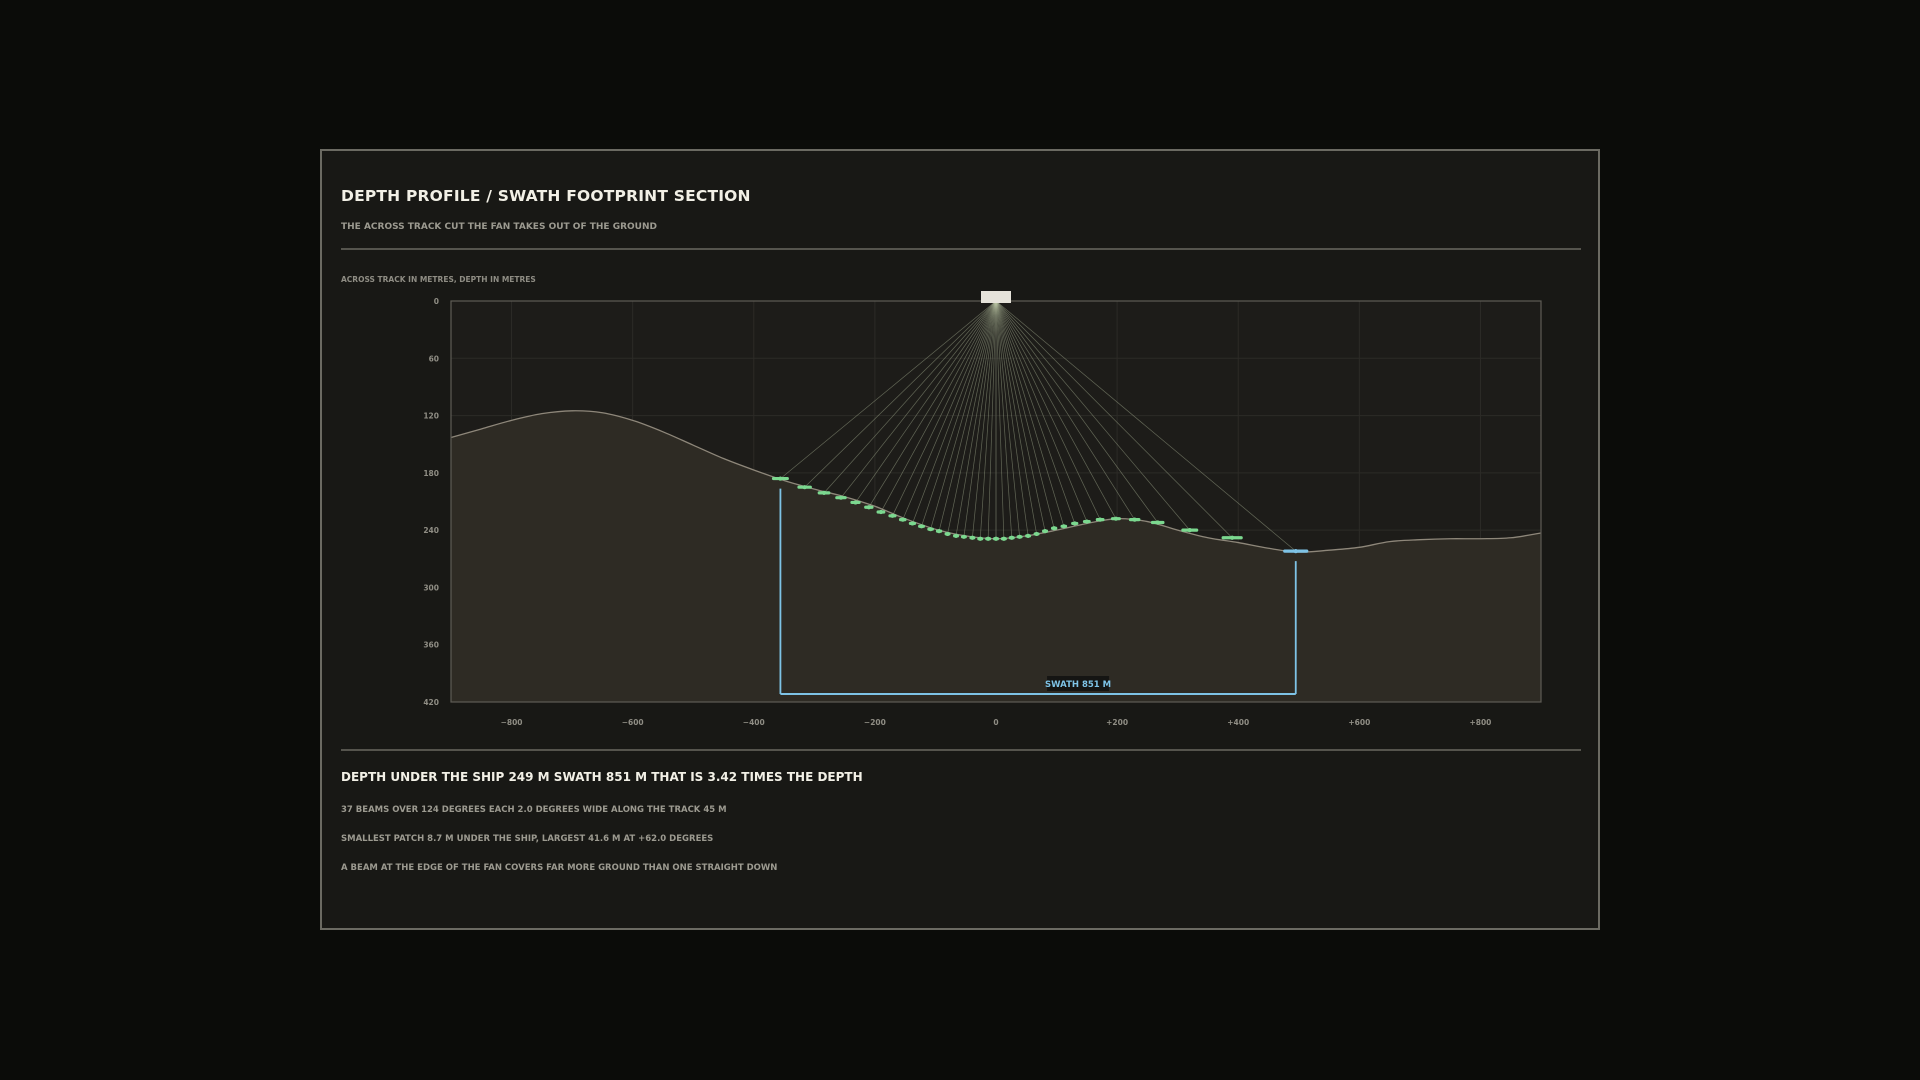 The width and height of the screenshot is (1920, 1080). Describe the element at coordinates (546, 196) in the screenshot. I see `page-title: DEPTH PROFILE / SWATH FOOTPRINT SECTION` at that location.